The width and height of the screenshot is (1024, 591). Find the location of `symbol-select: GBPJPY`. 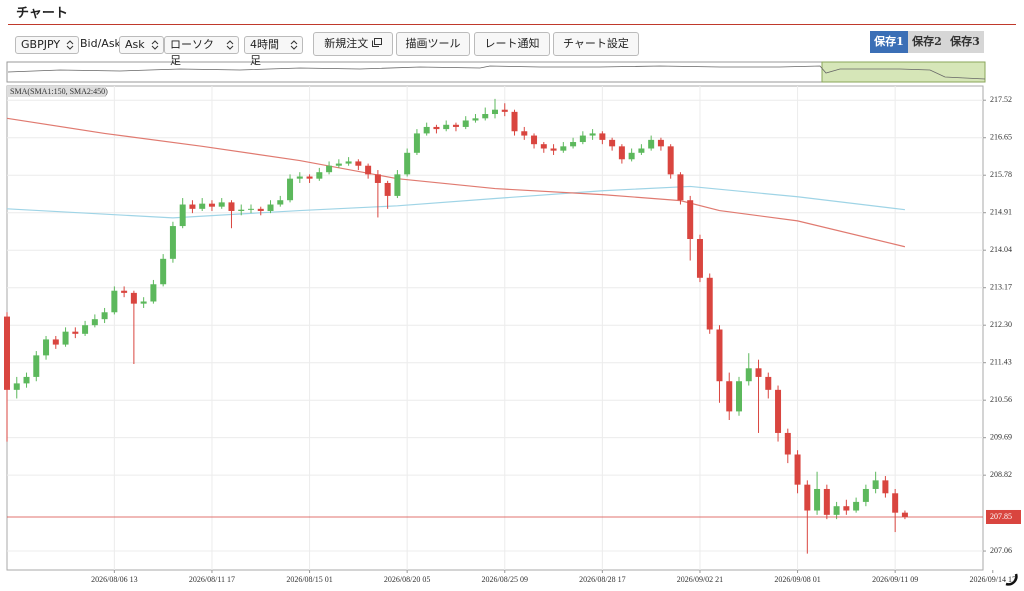

symbol-select: GBPJPY is located at coordinates (47, 45).